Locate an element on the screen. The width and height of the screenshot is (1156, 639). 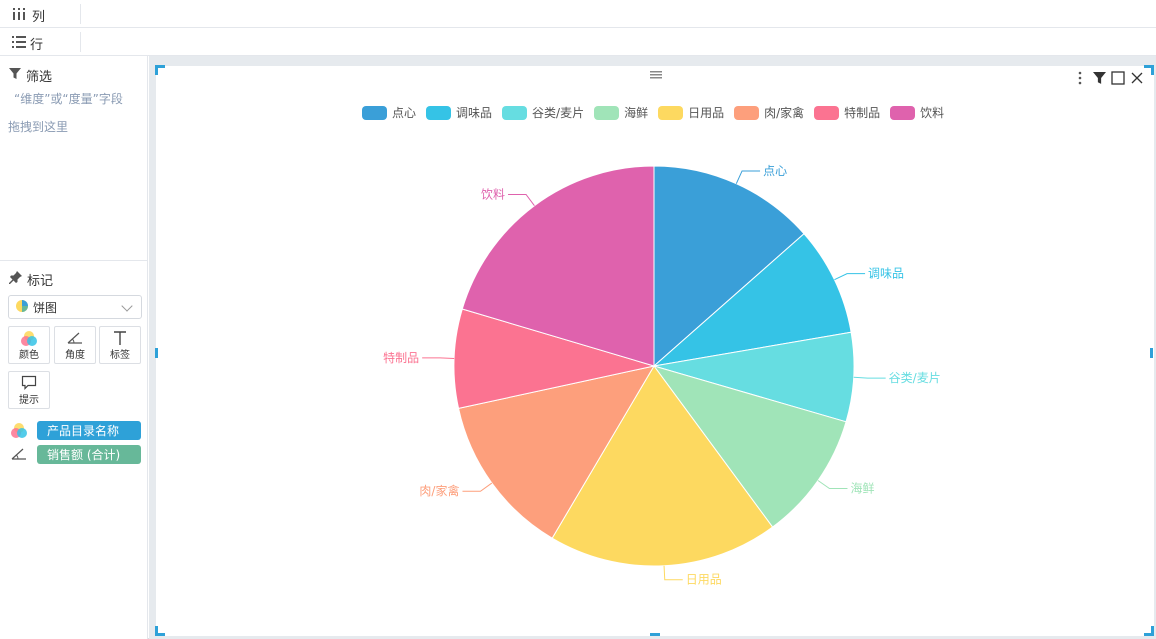
tooltip-tile-label: 提示 is located at coordinates (29, 400).